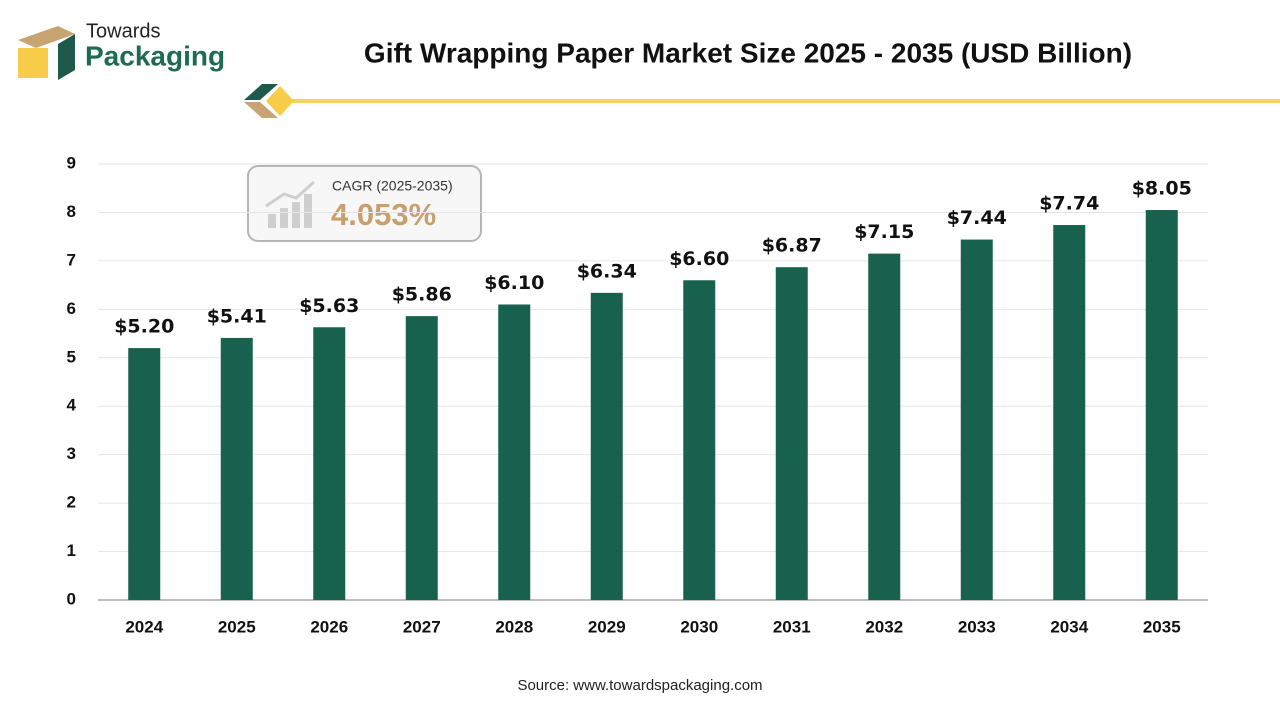  I want to click on value-label: $6.34, so click(607, 271).